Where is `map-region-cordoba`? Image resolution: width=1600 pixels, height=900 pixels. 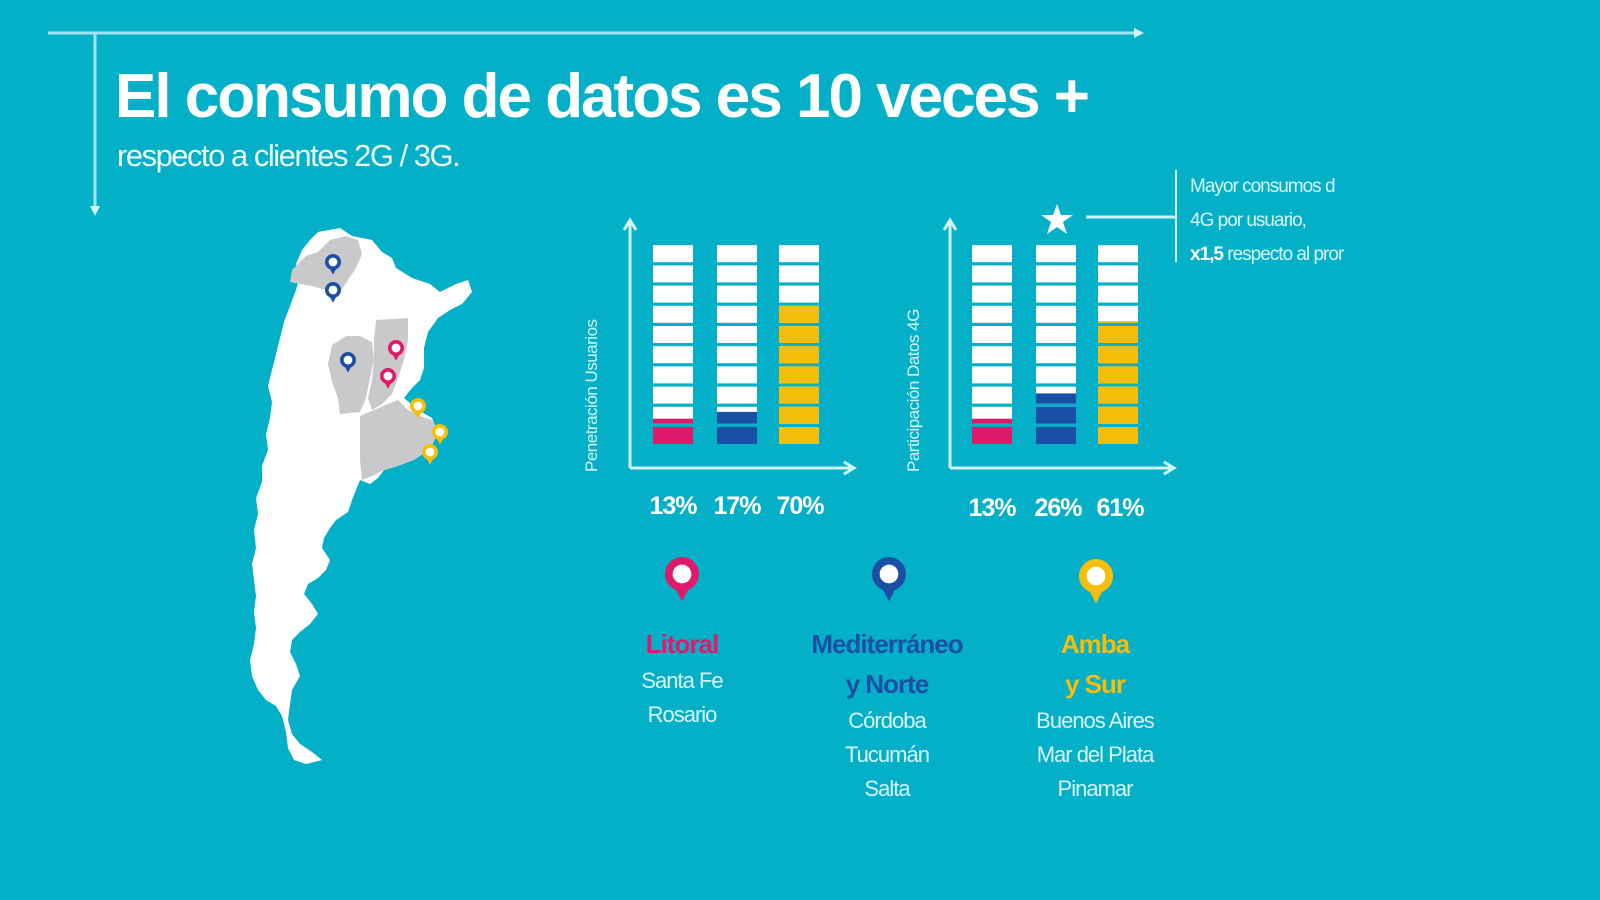
map-region-cordoba is located at coordinates (351, 375).